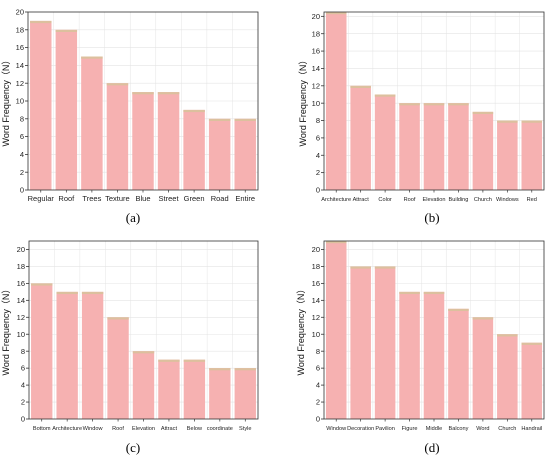  I want to click on x-tick-label: Pavilion, so click(385, 429).